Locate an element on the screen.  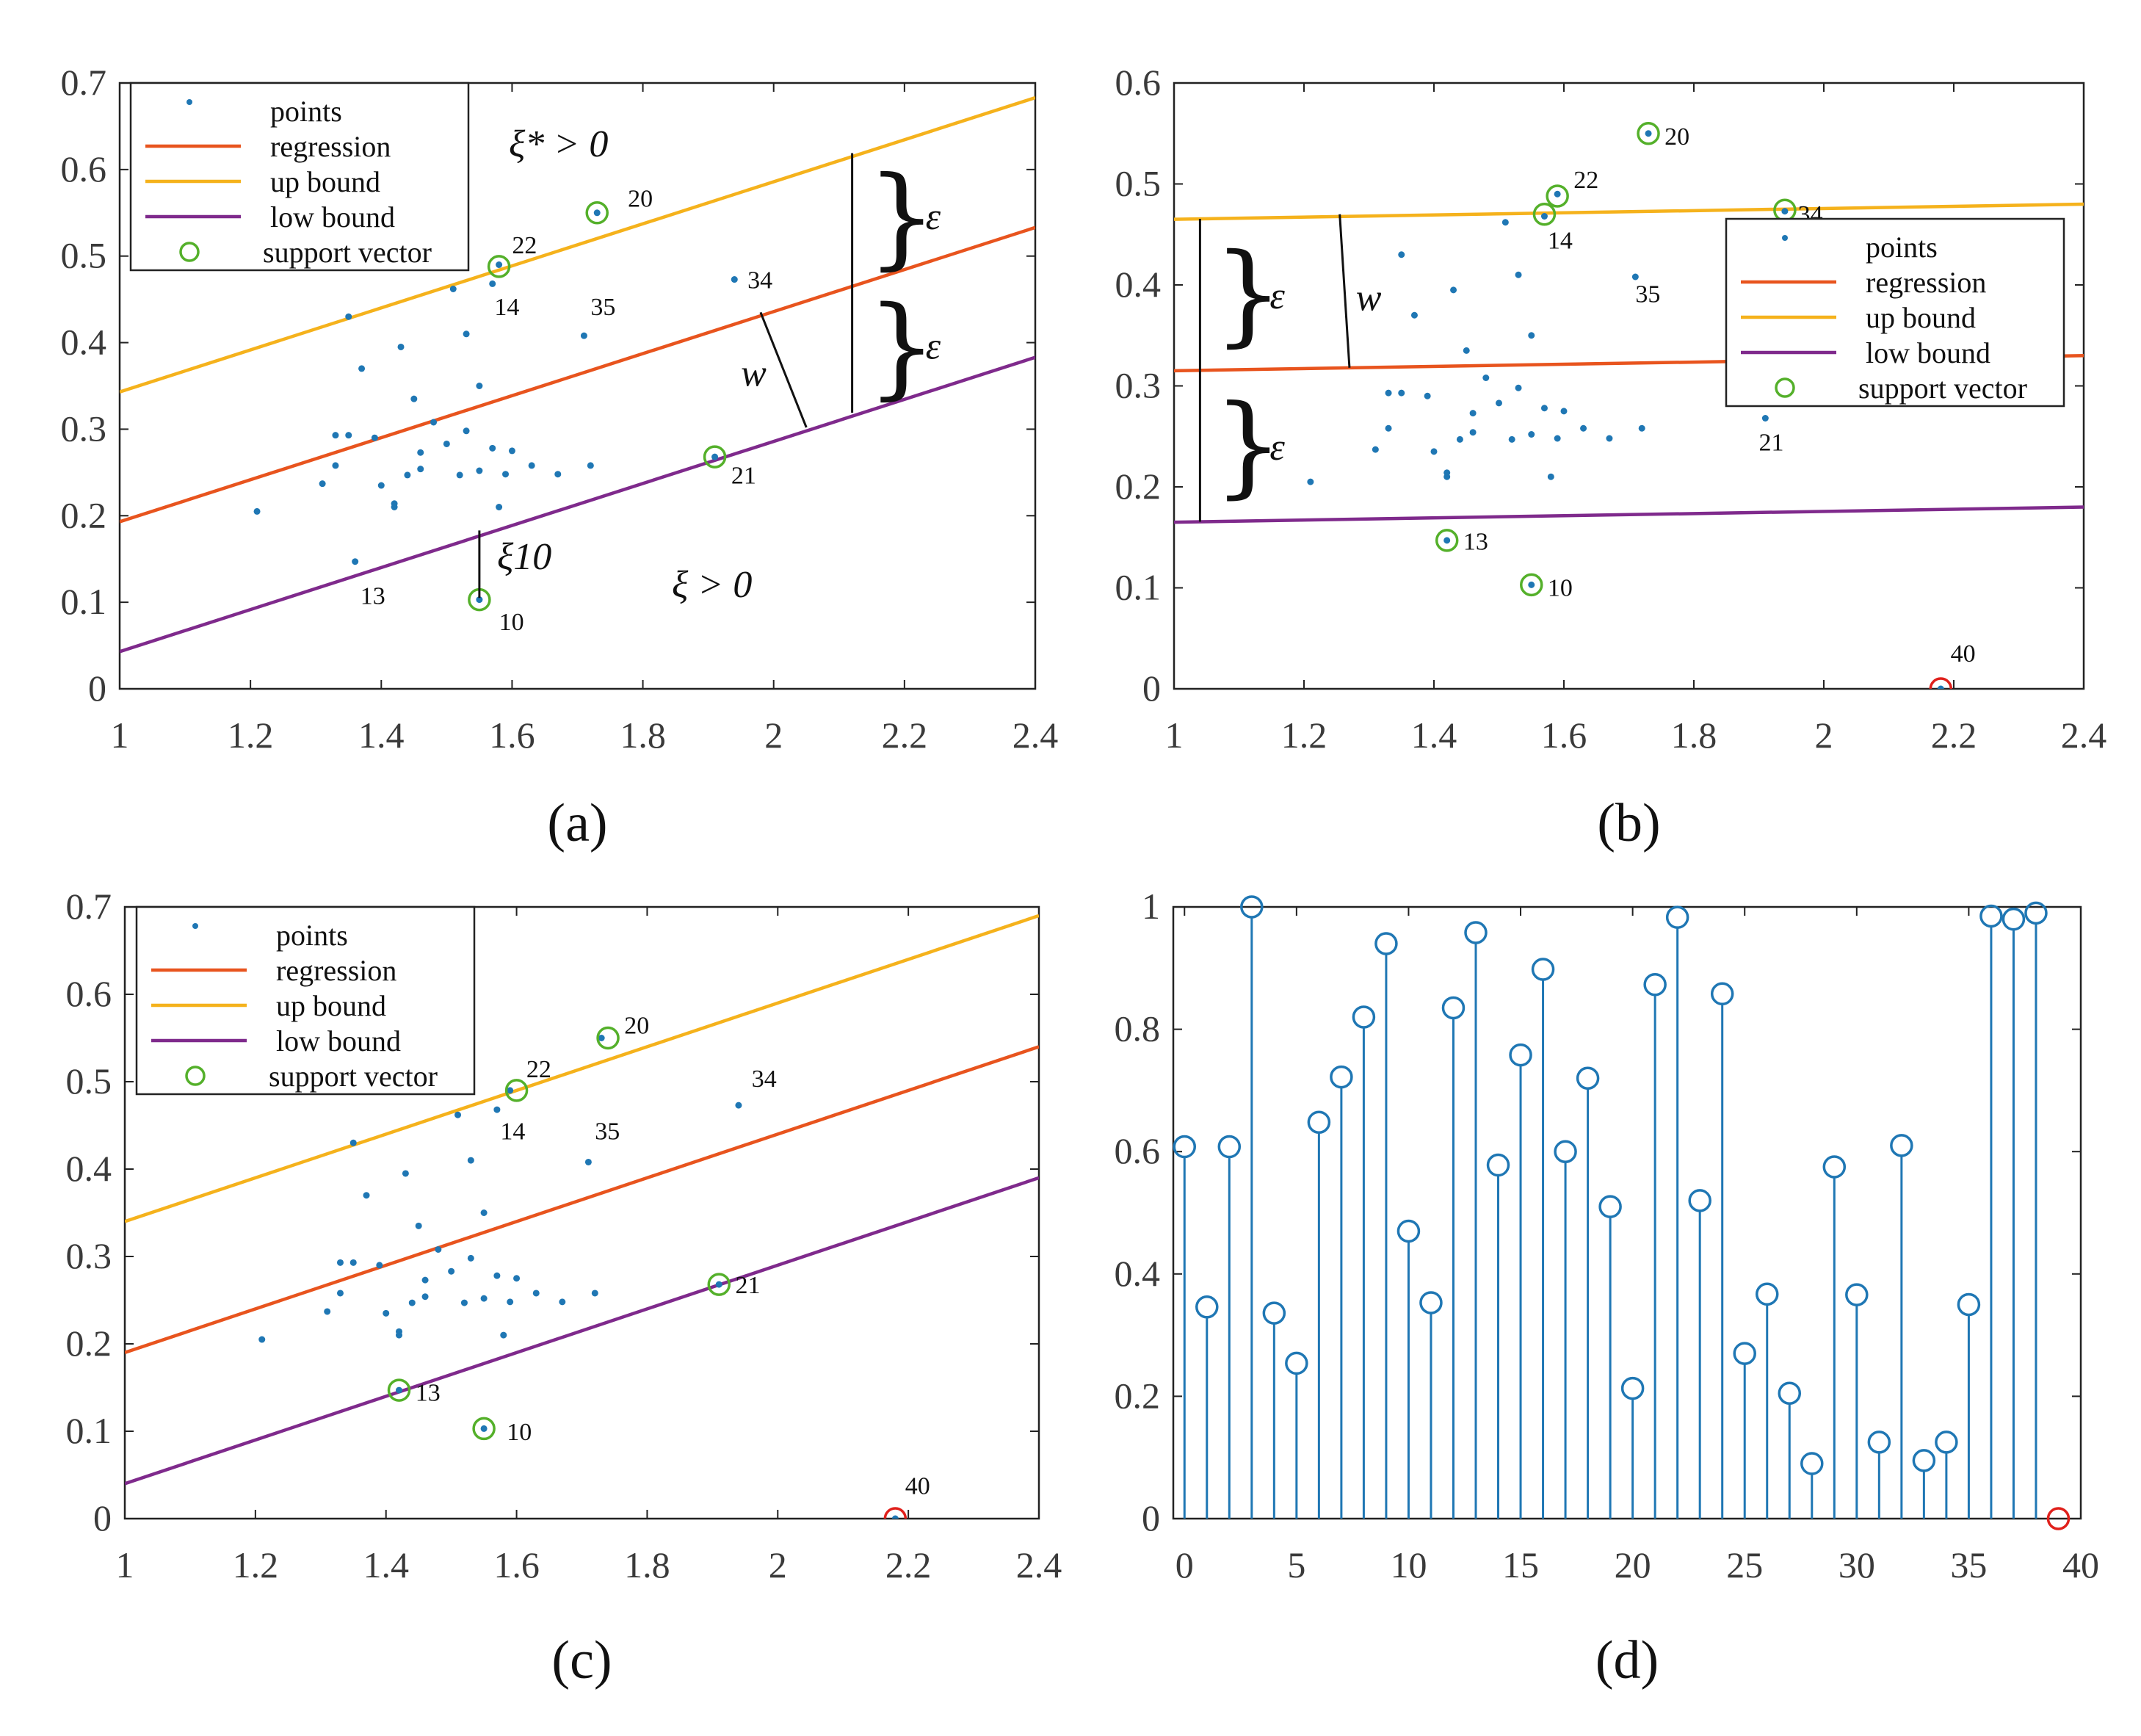
legend-points-label: points is located at coordinates (1902, 247).